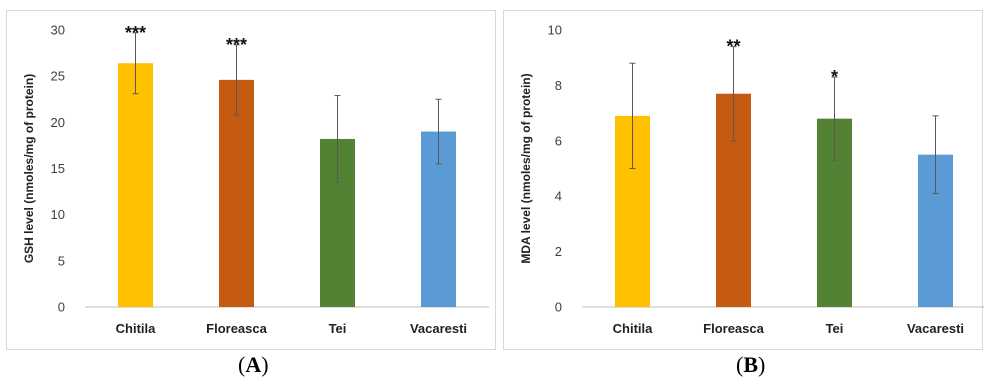 The image size is (990, 382). What do you see at coordinates (135, 185) in the screenshot?
I see `bar-chitila` at bounding box center [135, 185].